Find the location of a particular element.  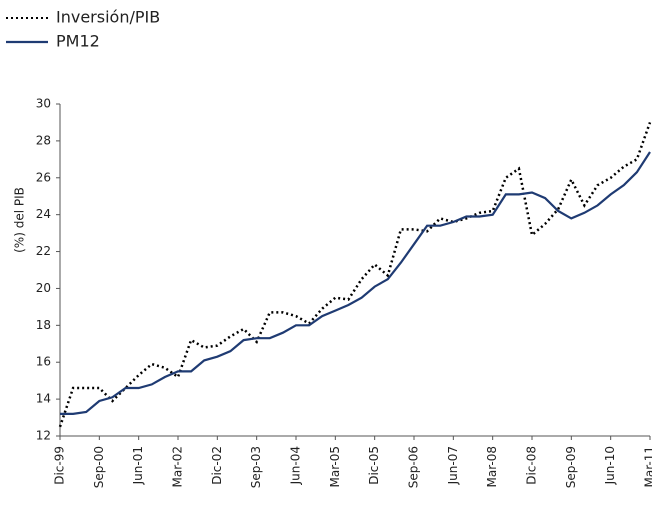

x-tick-label: Jun-07 is located at coordinates (453, 465).